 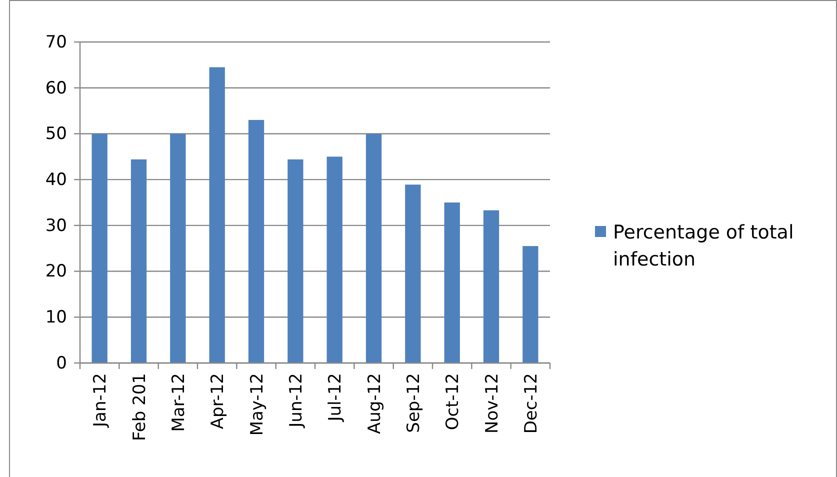 I want to click on y-tick-label: 70, so click(x=56, y=42).